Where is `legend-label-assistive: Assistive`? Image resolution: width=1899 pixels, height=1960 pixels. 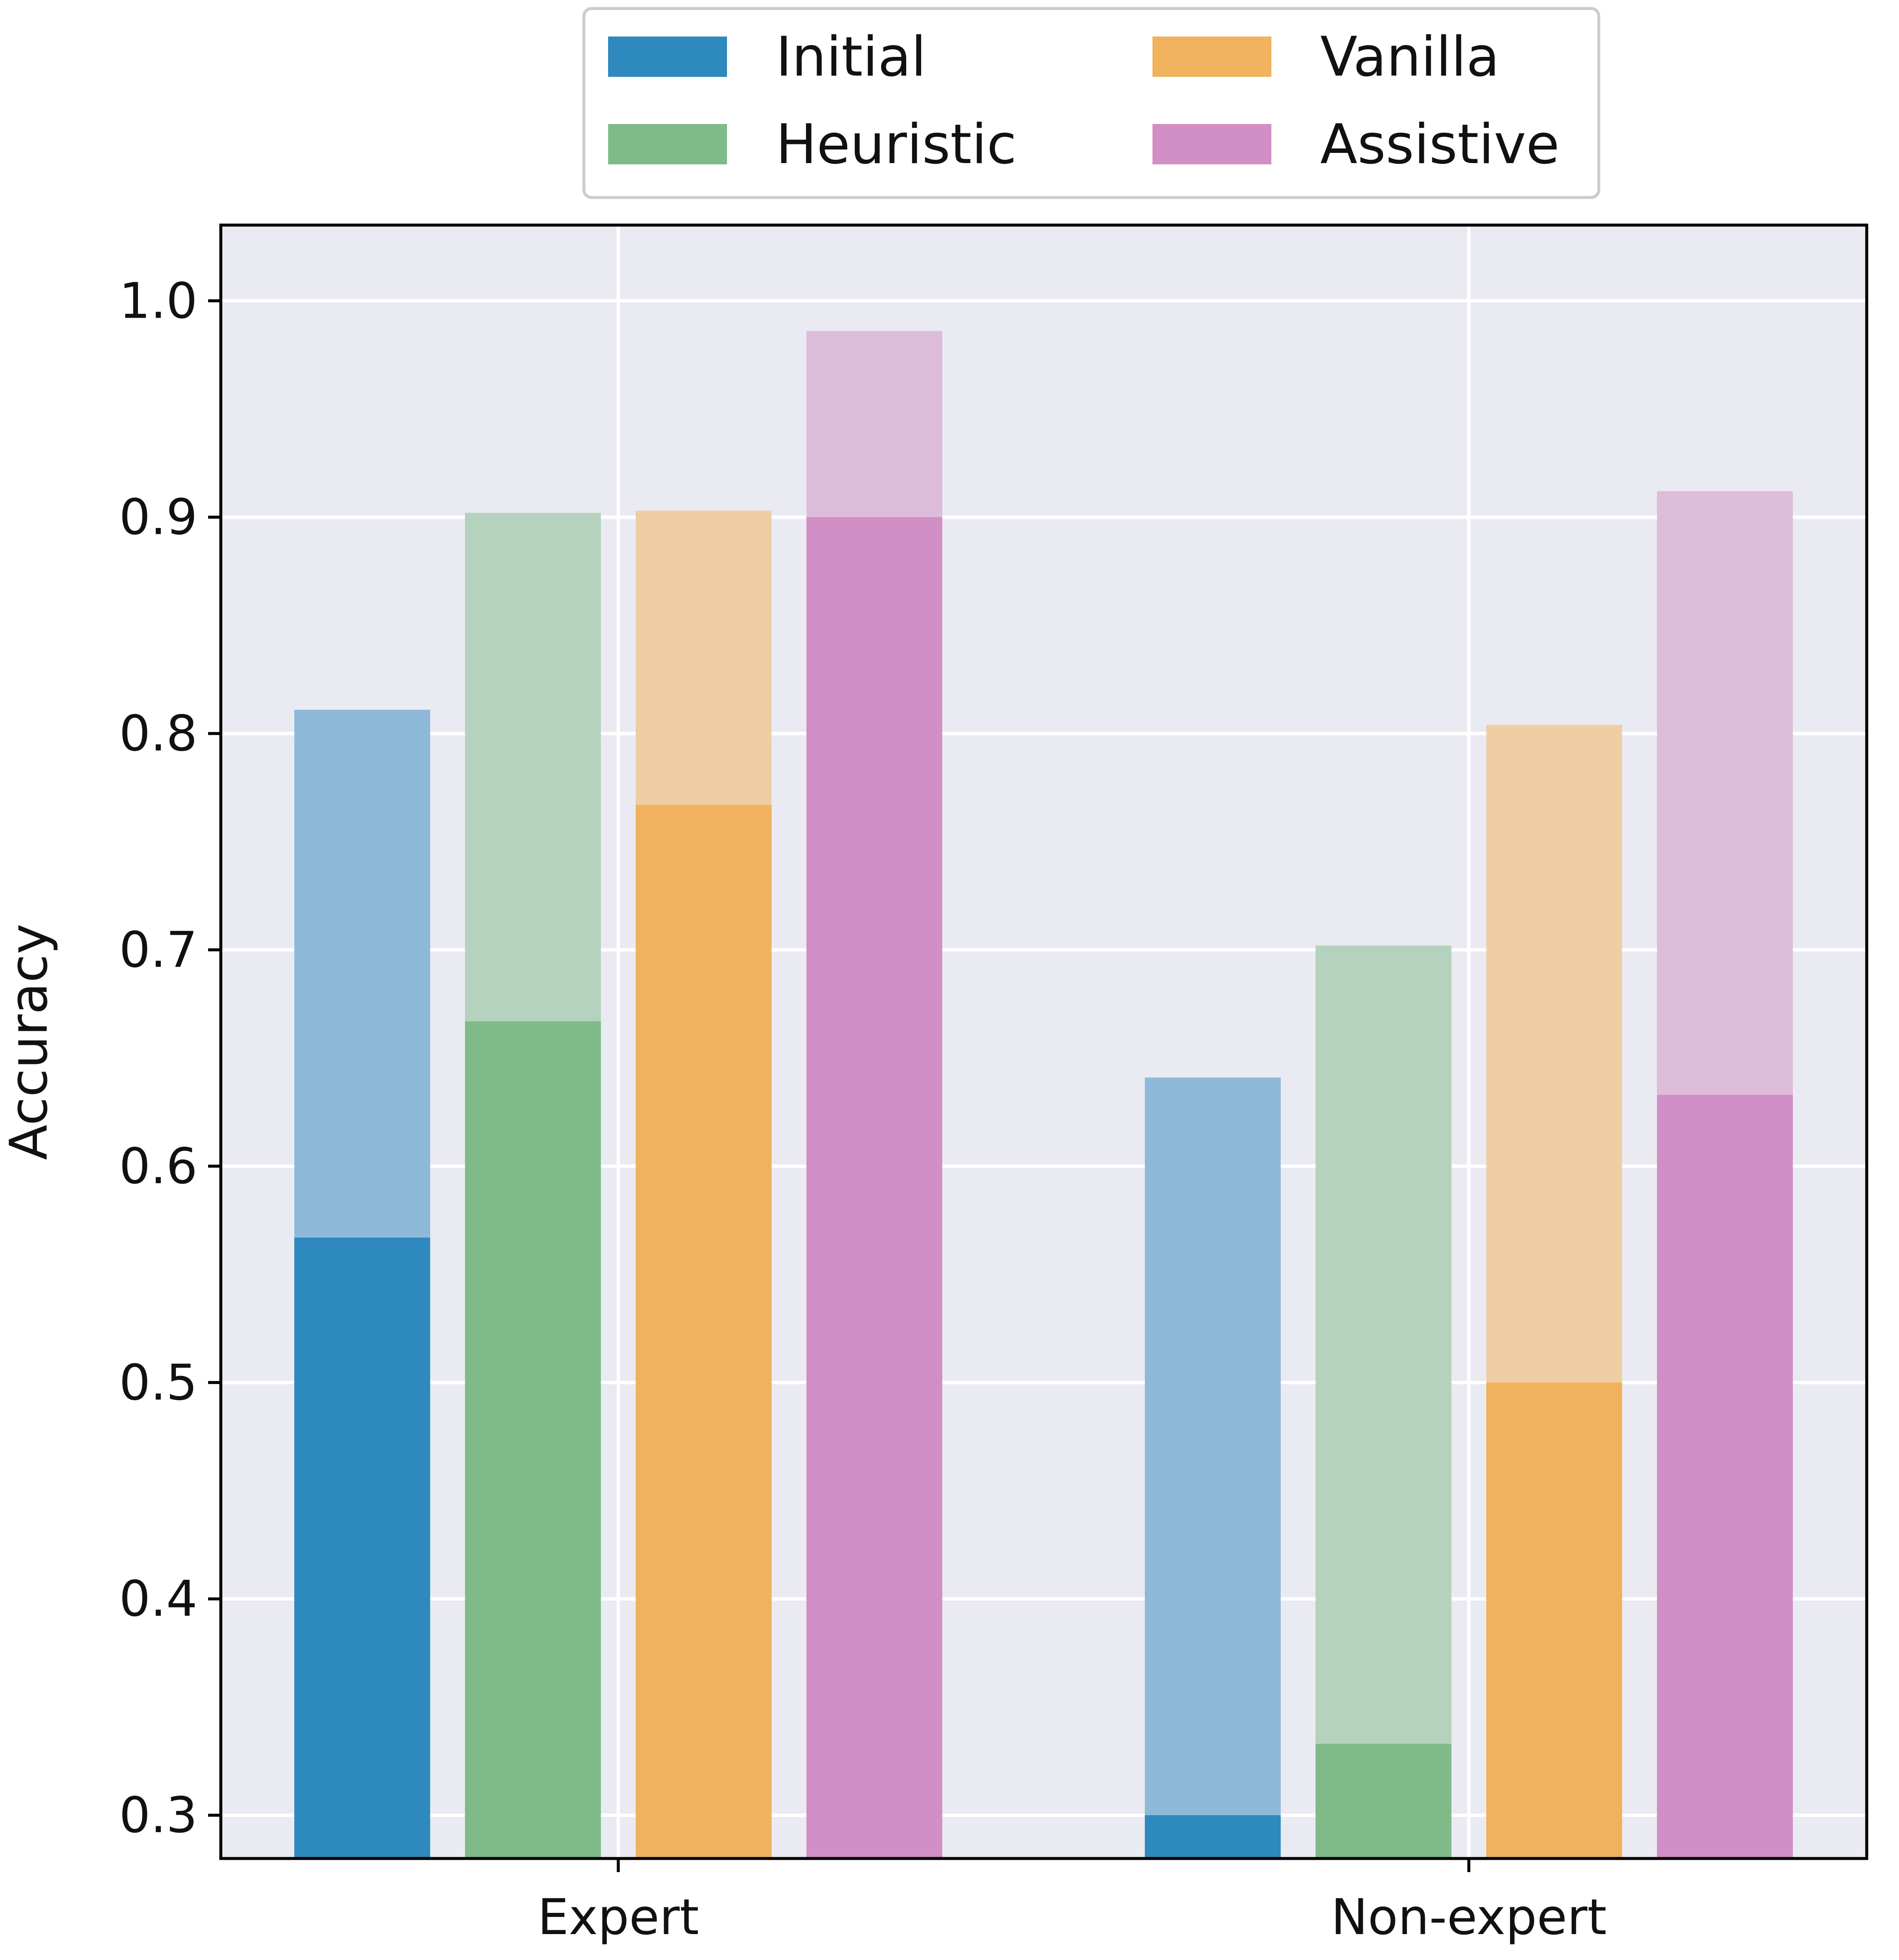
legend-label-assistive: Assistive is located at coordinates (1440, 145).